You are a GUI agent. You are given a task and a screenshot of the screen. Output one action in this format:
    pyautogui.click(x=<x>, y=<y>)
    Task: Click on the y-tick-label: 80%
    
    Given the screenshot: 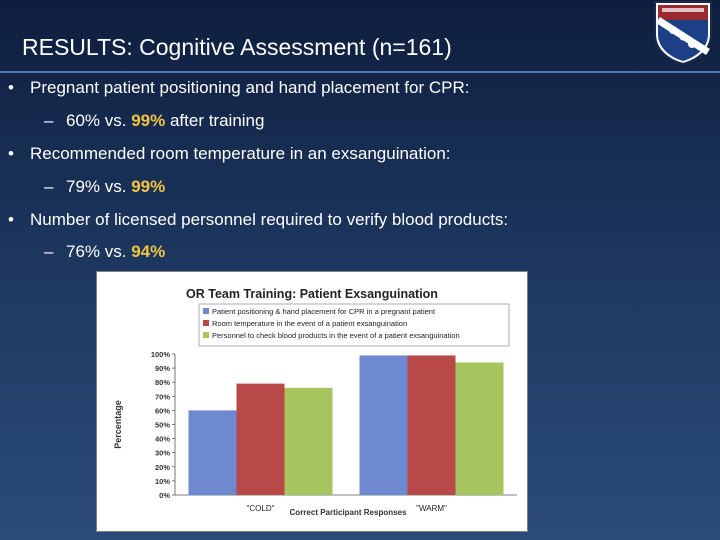 What is the action you would take?
    pyautogui.click(x=162, y=382)
    